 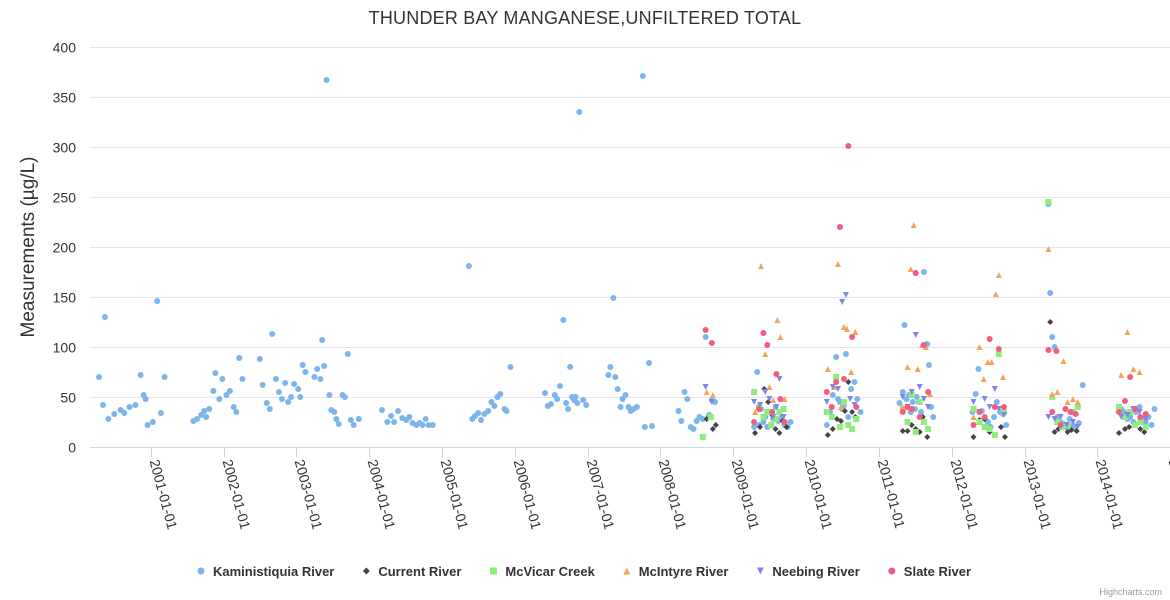 I want to click on legend-item-mcintyre-river: McIntyre River, so click(x=675, y=571).